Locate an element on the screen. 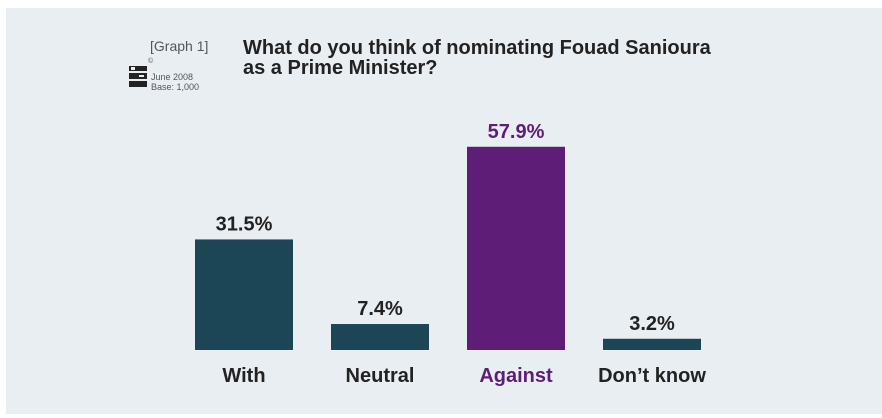  category-label-3: Don’t know is located at coordinates (652, 376).